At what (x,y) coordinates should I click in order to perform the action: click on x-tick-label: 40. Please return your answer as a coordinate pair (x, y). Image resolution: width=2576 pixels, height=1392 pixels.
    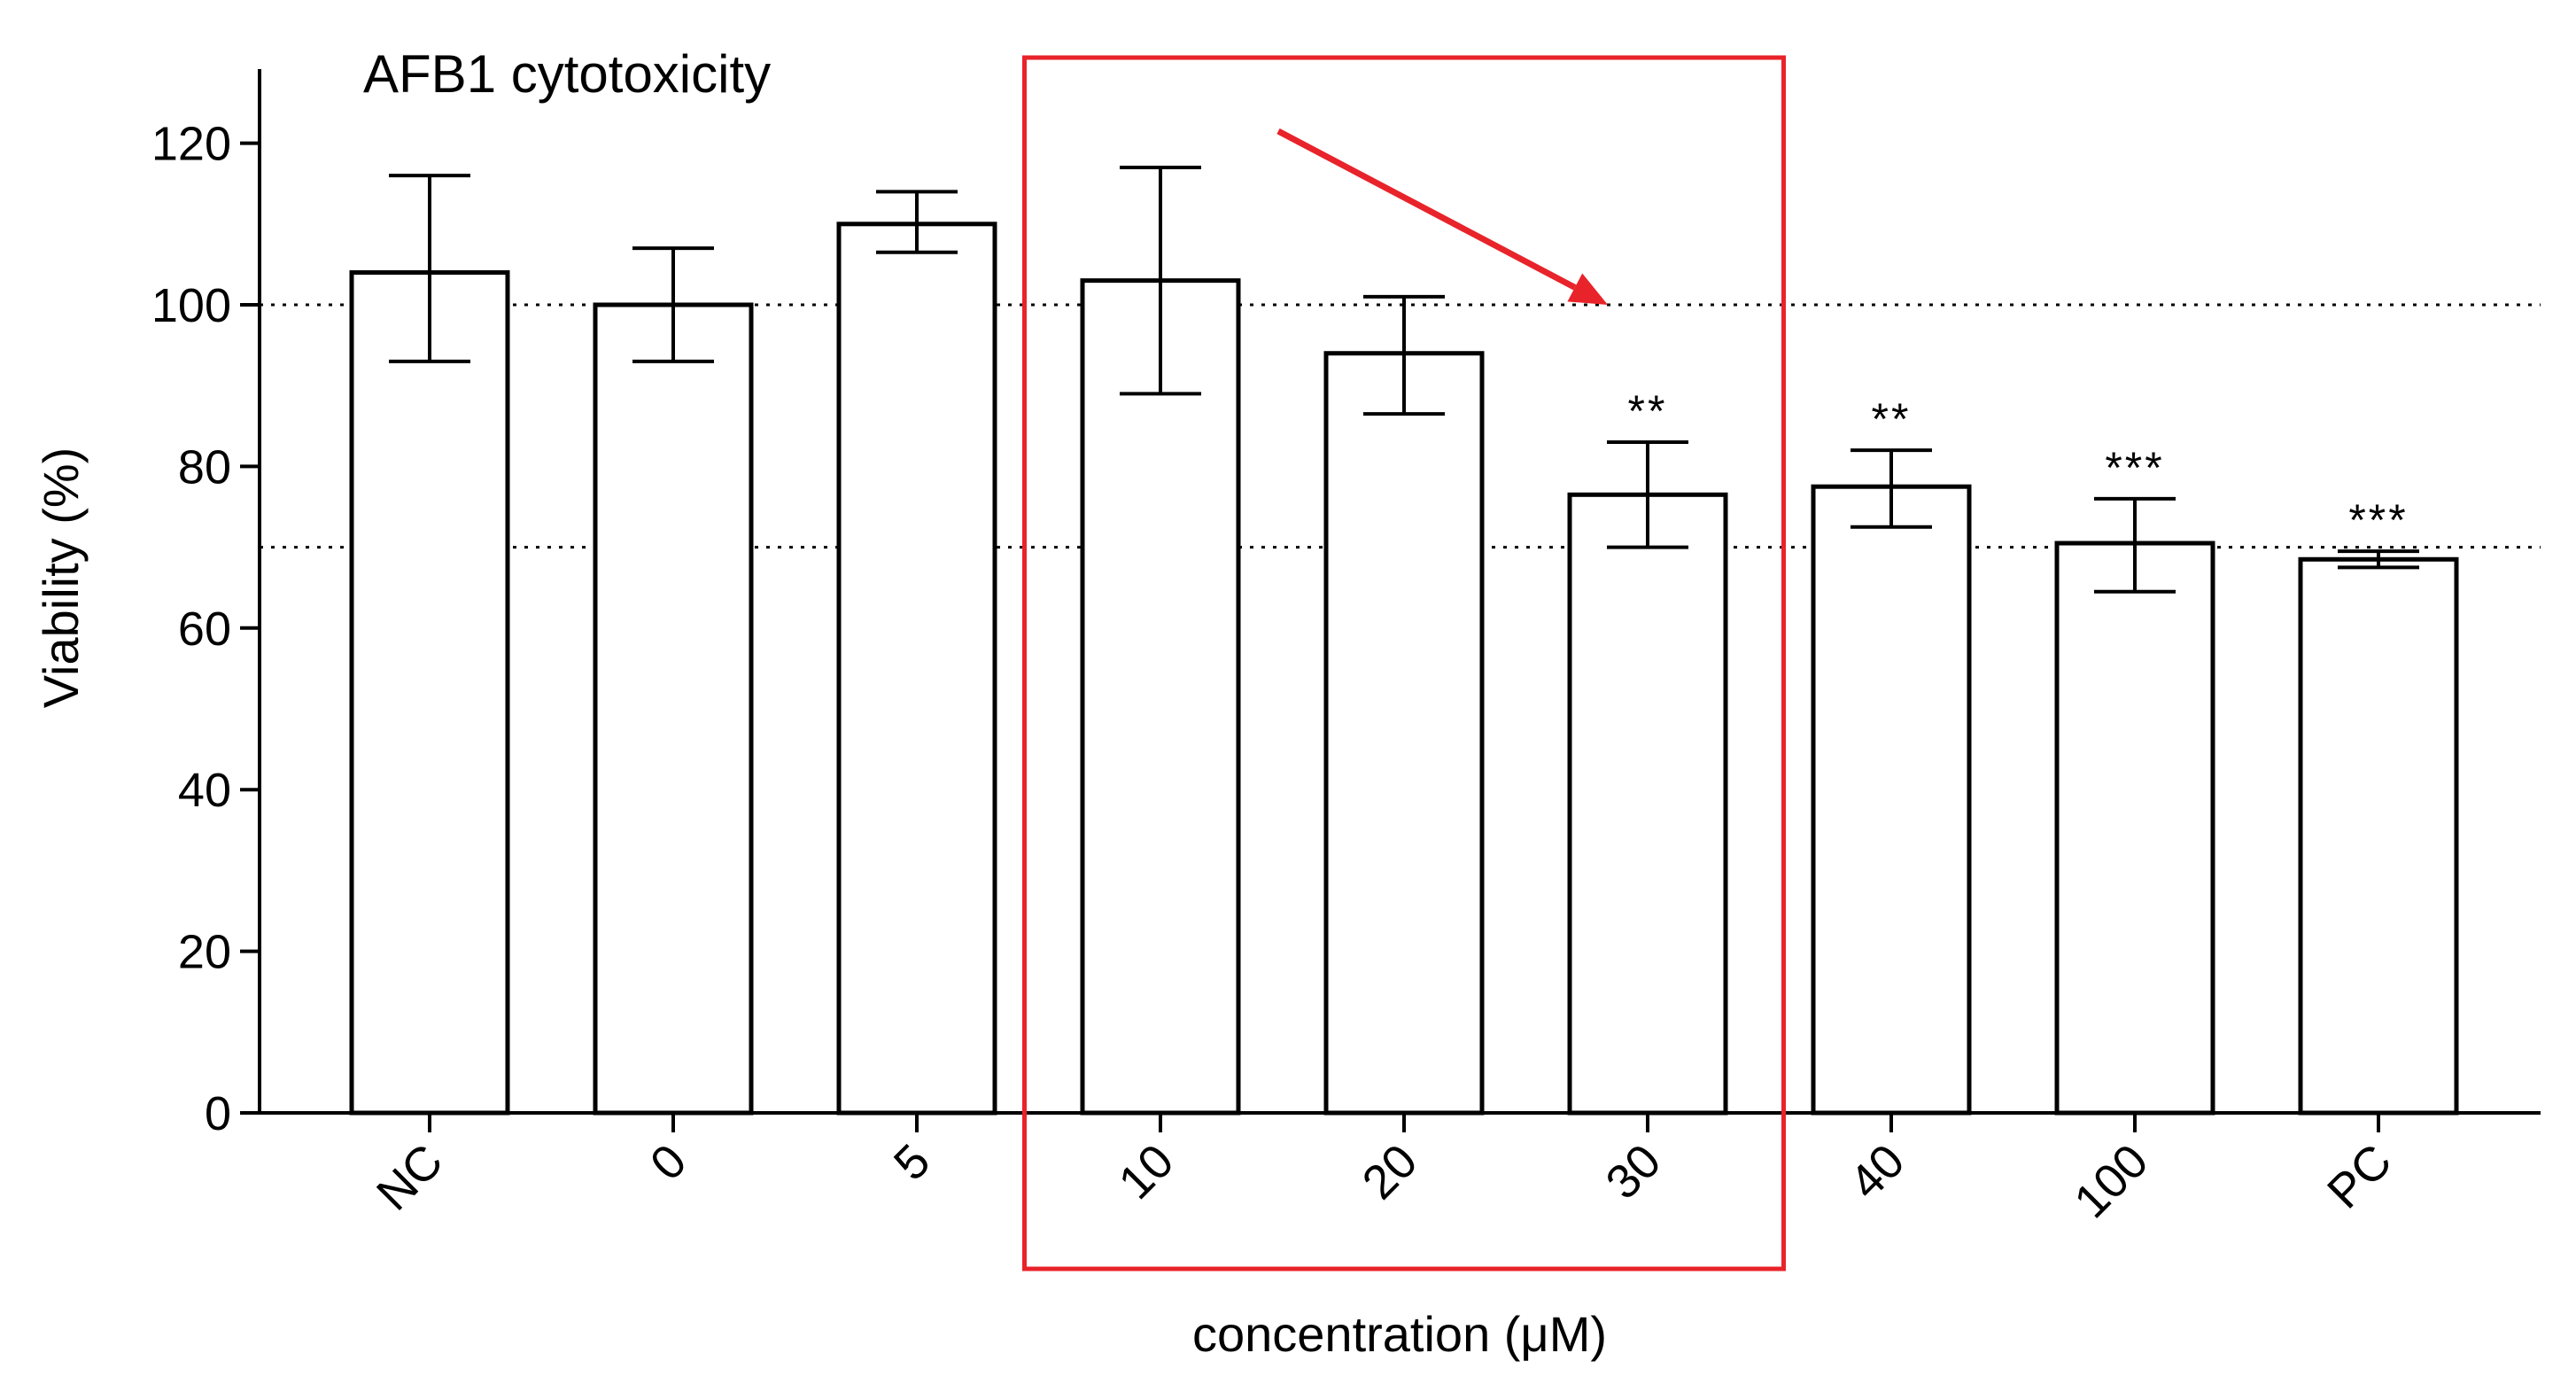
    Looking at the image, I should click on (1877, 1171).